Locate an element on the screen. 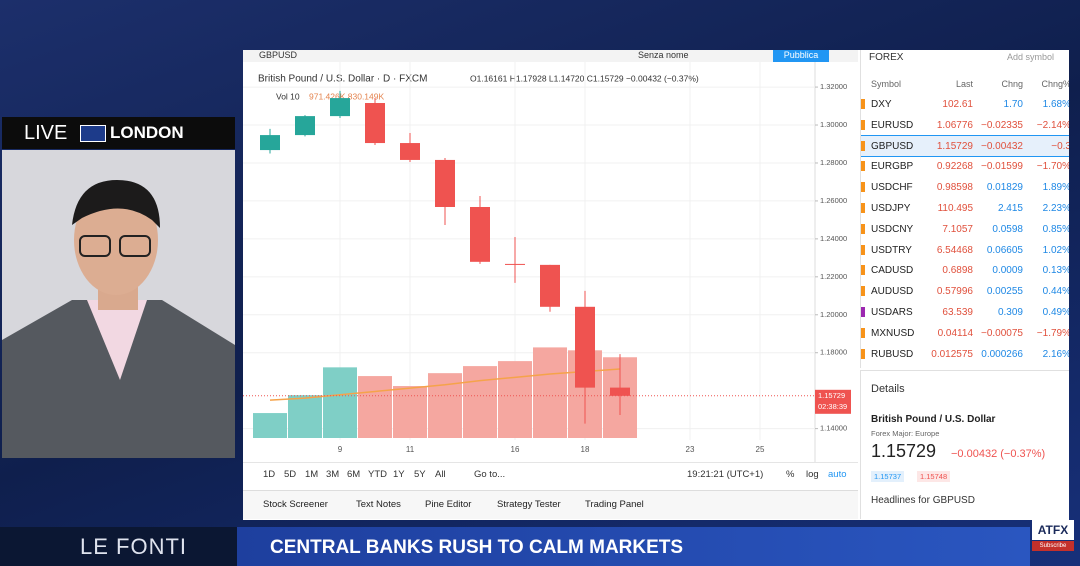  last: 0.92268 is located at coordinates (954, 167).